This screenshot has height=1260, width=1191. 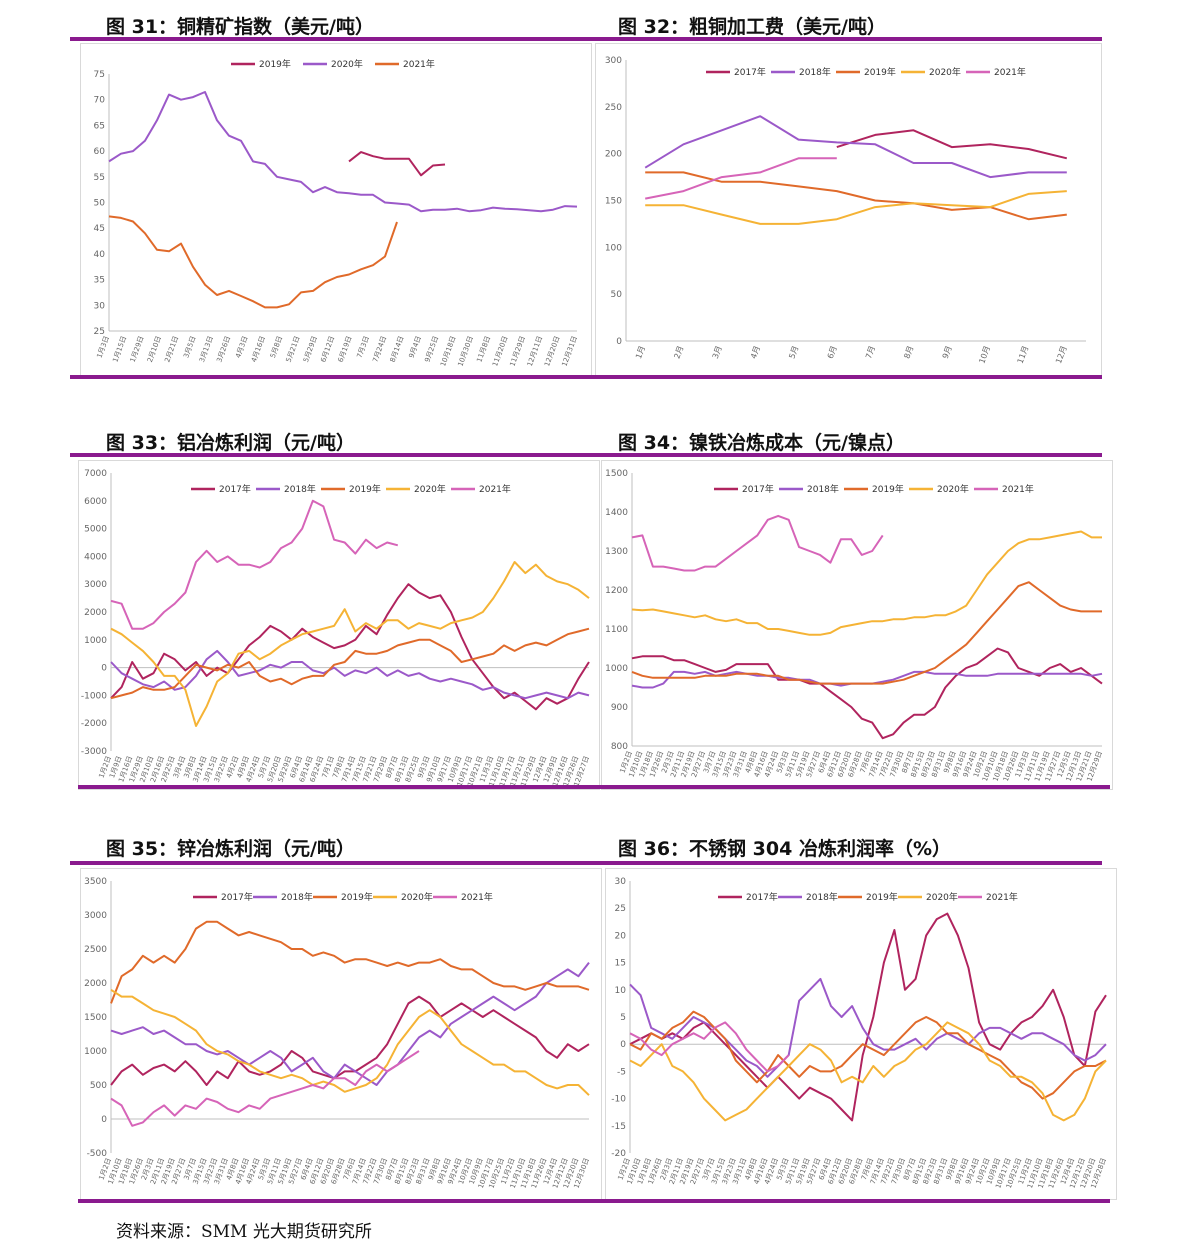 What do you see at coordinates (397, 164) in the screenshot?
I see `fig31-series-2019年` at bounding box center [397, 164].